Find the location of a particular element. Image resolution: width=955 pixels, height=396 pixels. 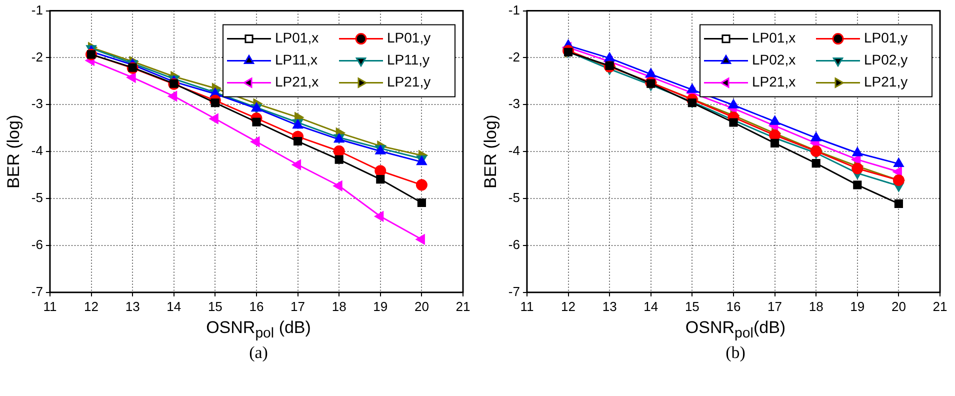

legend-label: LP02,x is located at coordinates (774, 60).